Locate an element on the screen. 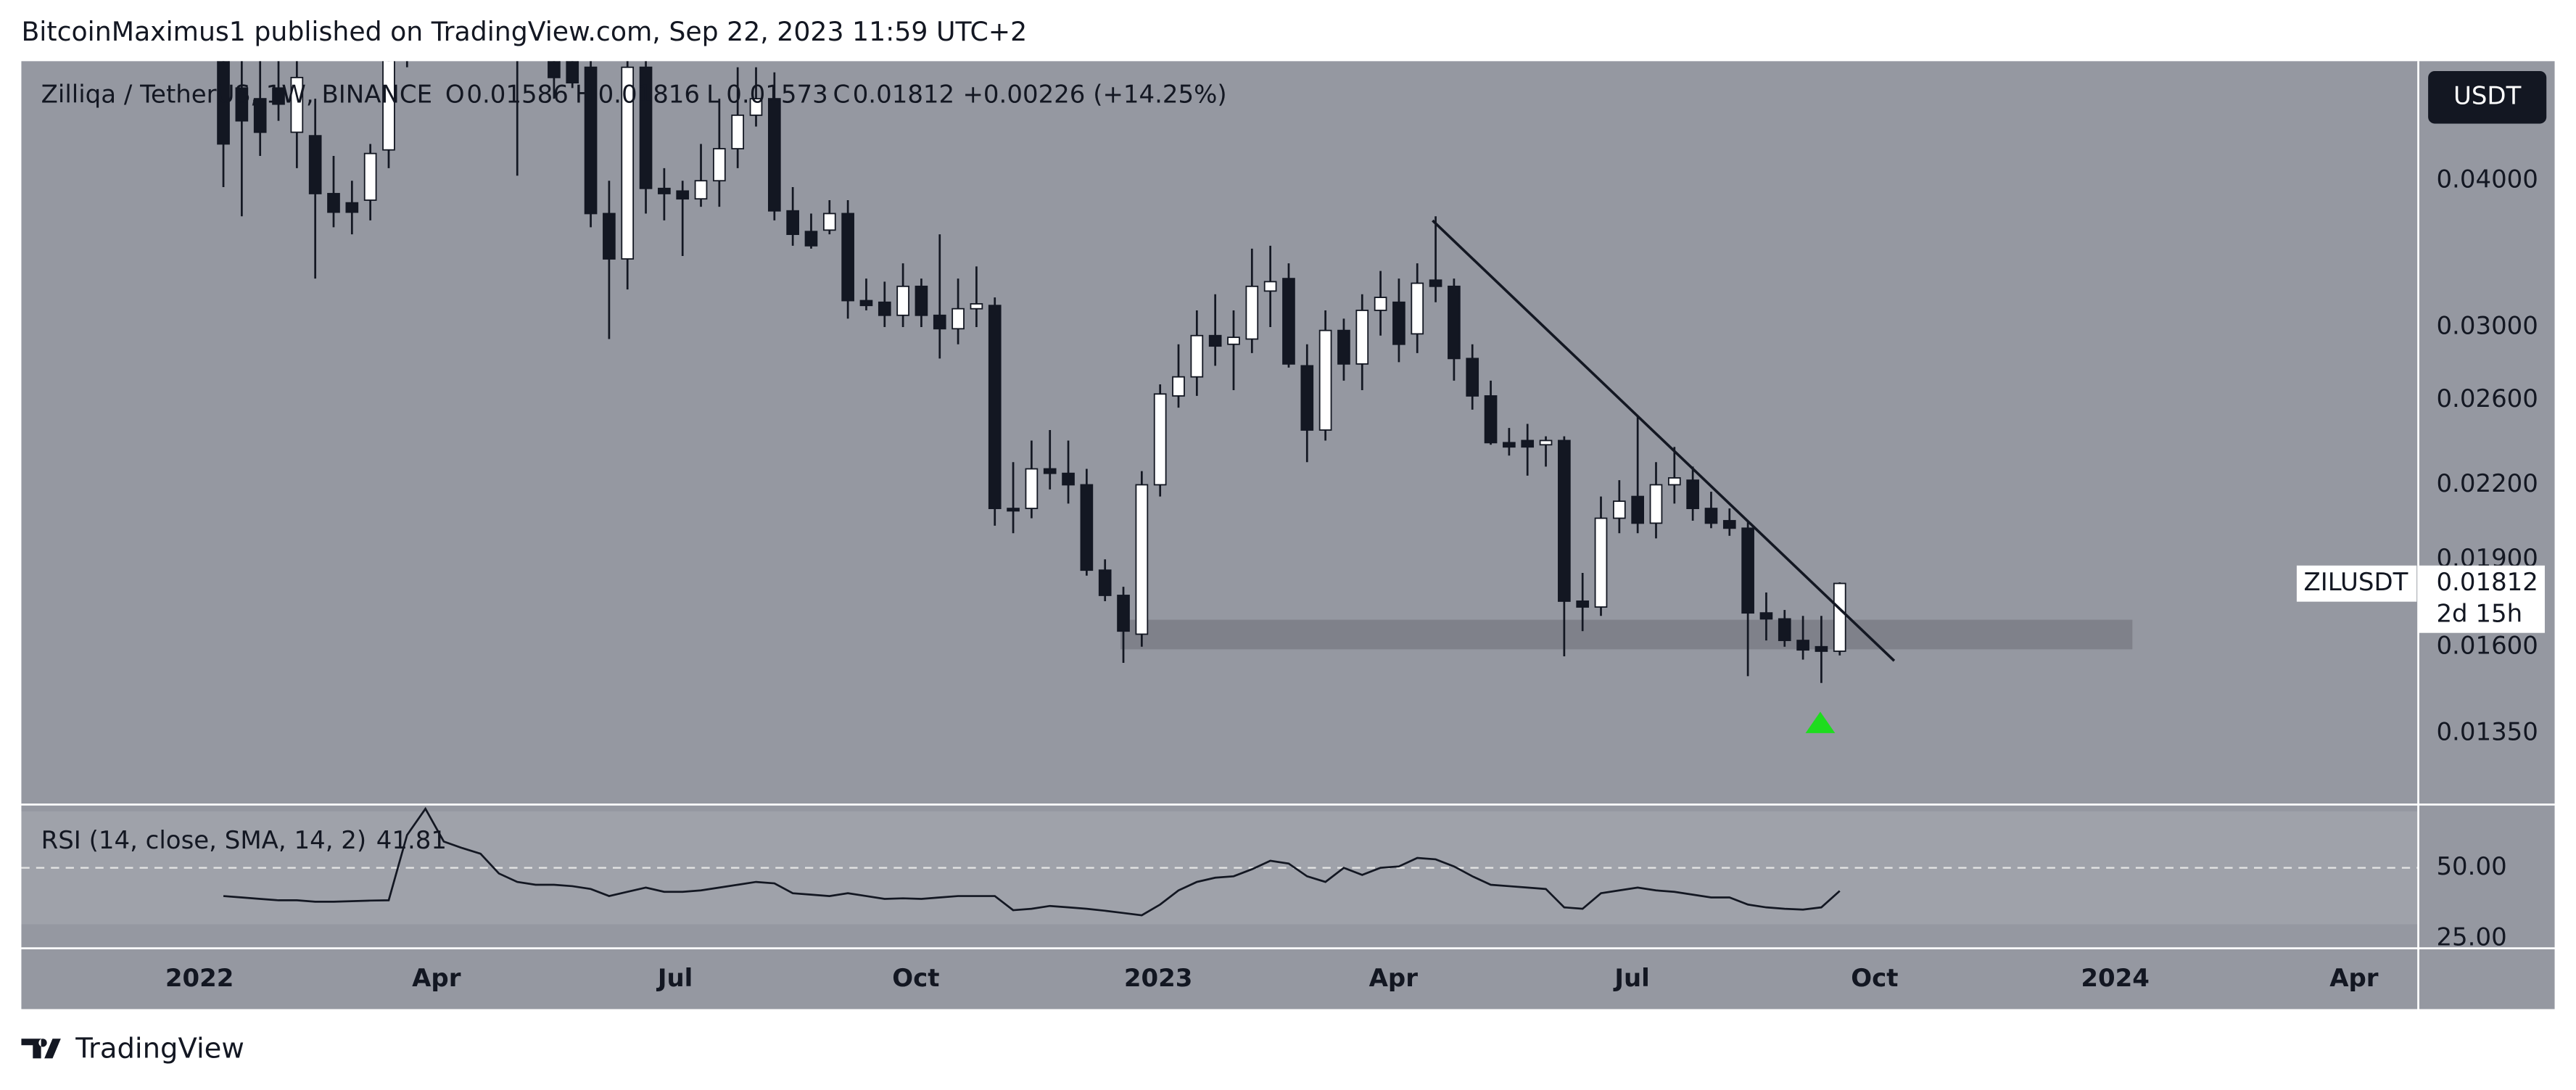 This screenshot has height=1090, width=2576. x-tick-label: 2022 is located at coordinates (199, 979).